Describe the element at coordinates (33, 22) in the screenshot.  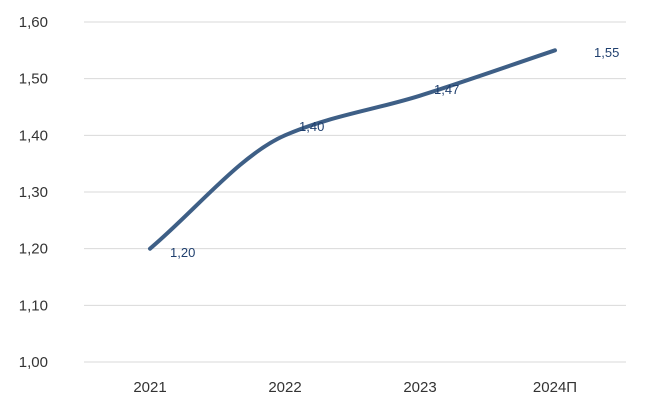
I see `y-tick-label: 1,60` at that location.